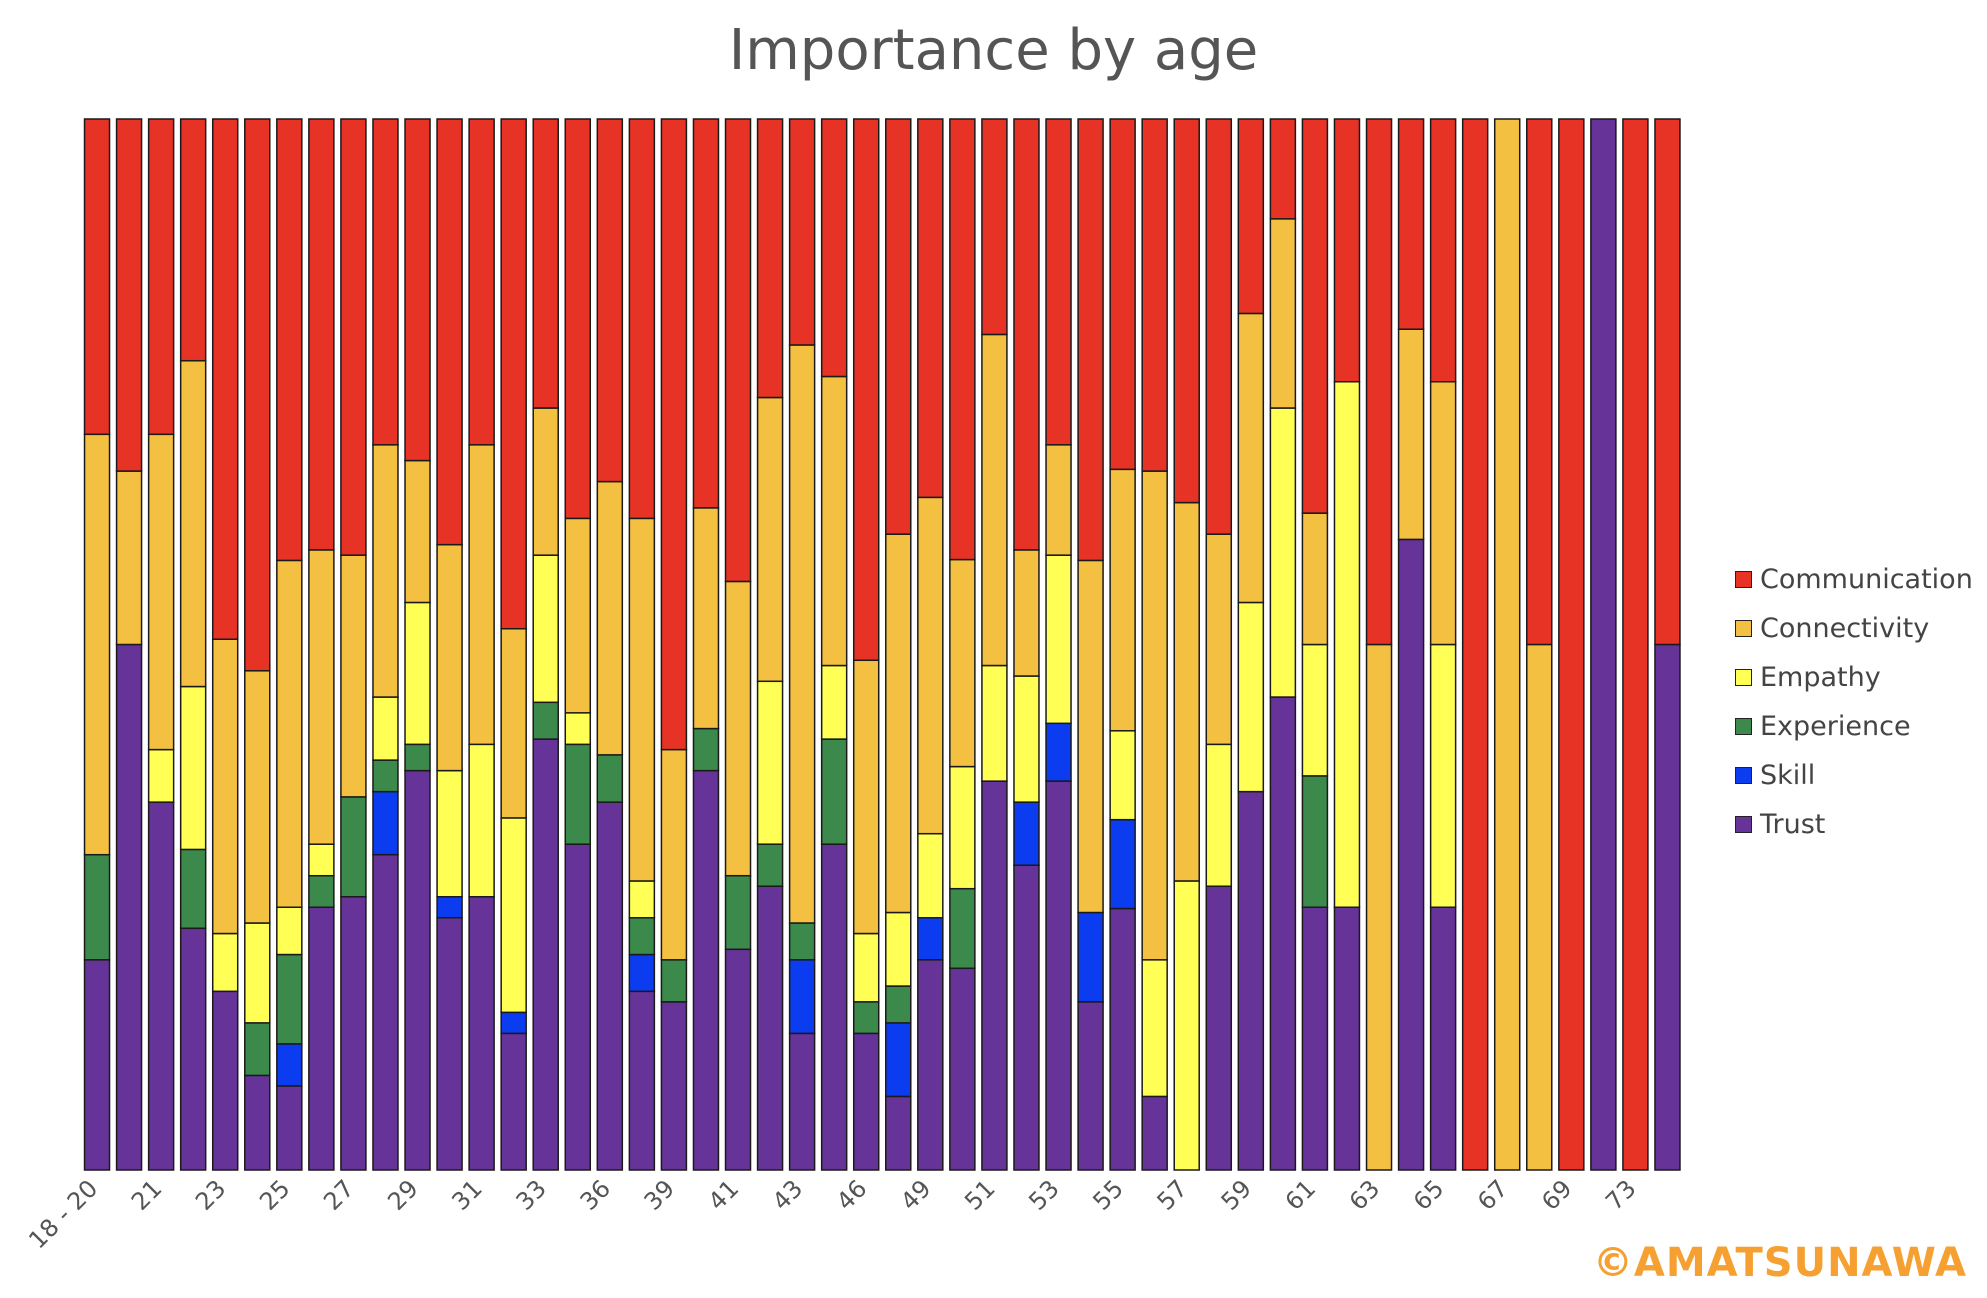 This screenshot has width=1987, height=1298. What do you see at coordinates (1854, 775) in the screenshot?
I see `legend-item-skill: Skill` at bounding box center [1854, 775].